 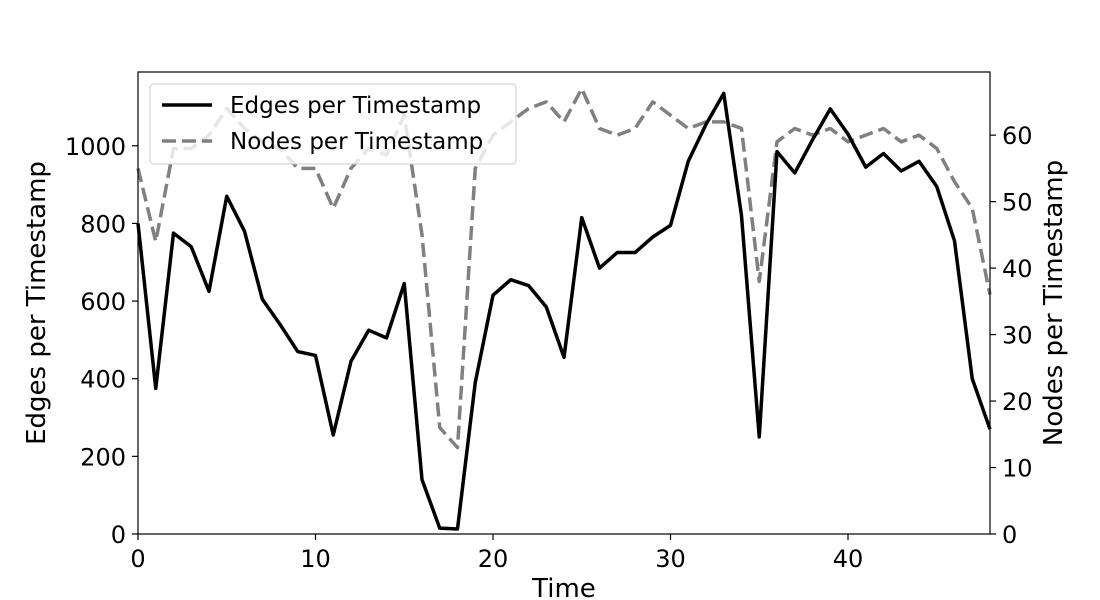 What do you see at coordinates (1017, 269) in the screenshot?
I see `y-tick-label-right: 40` at bounding box center [1017, 269].